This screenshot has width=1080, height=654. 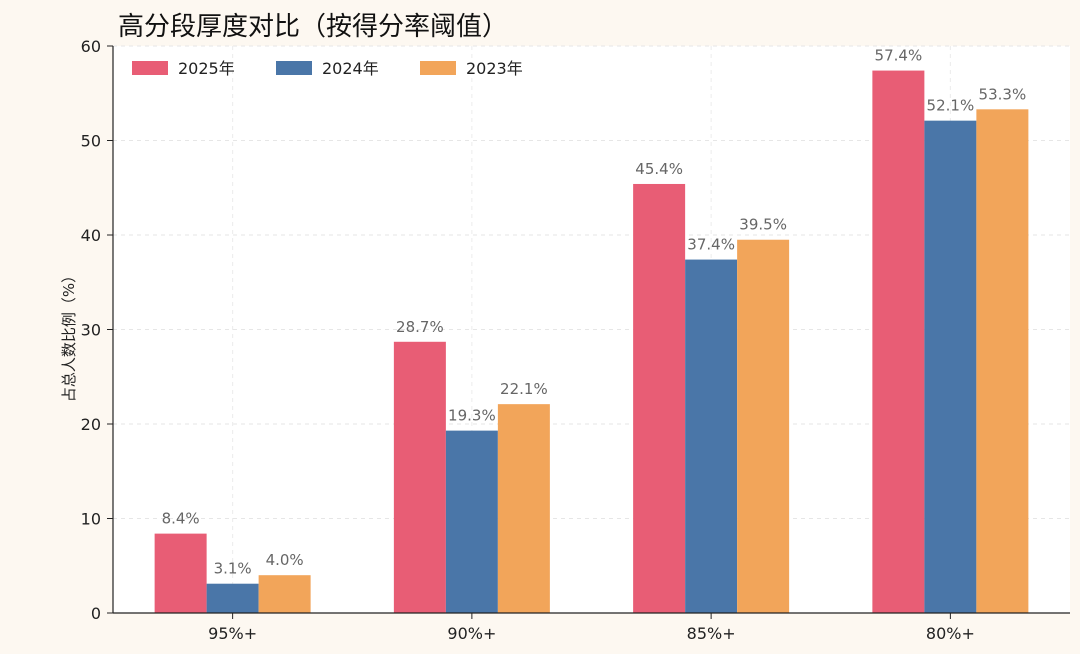 I want to click on x-tick-label: 90%+, so click(x=471, y=633).